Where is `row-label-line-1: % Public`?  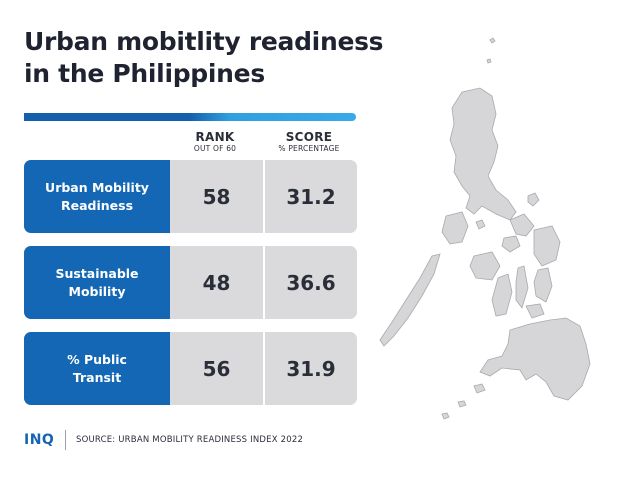
row-label-line-1: % Public is located at coordinates (97, 359).